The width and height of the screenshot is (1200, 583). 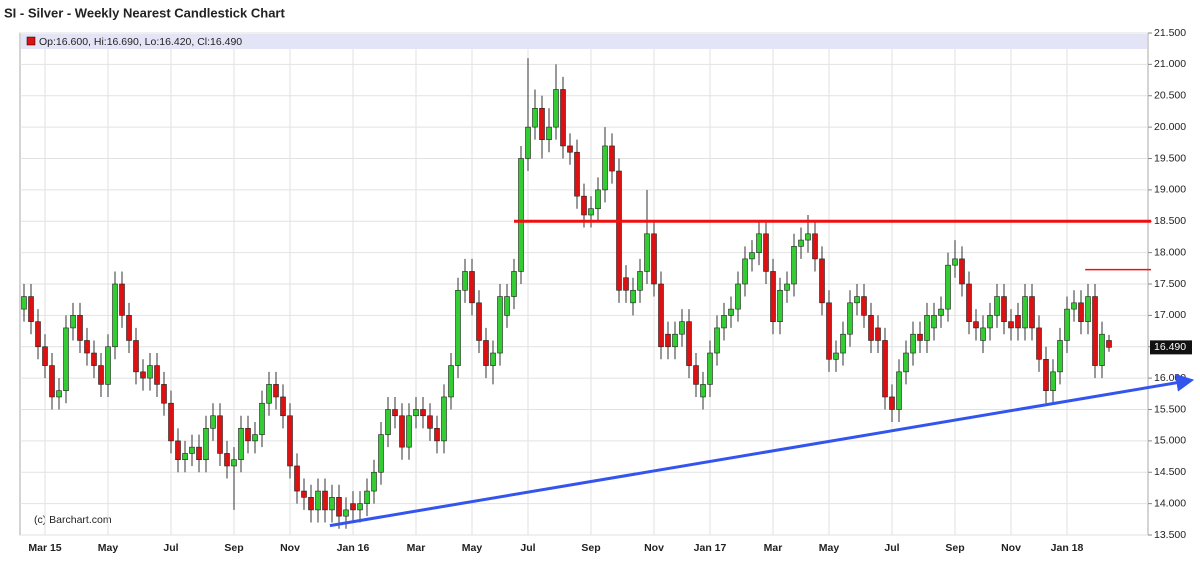 What do you see at coordinates (1170, 252) in the screenshot?
I see `y-tick-label: 18.000` at bounding box center [1170, 252].